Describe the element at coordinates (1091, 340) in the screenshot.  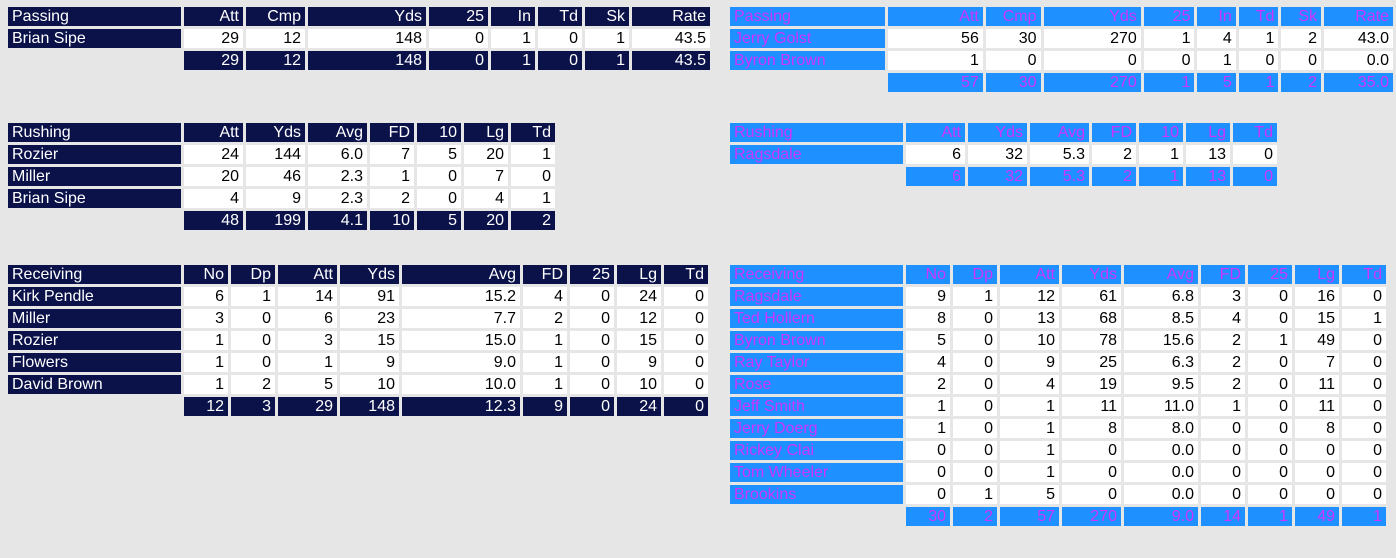
I see `stat-value: 78` at that location.